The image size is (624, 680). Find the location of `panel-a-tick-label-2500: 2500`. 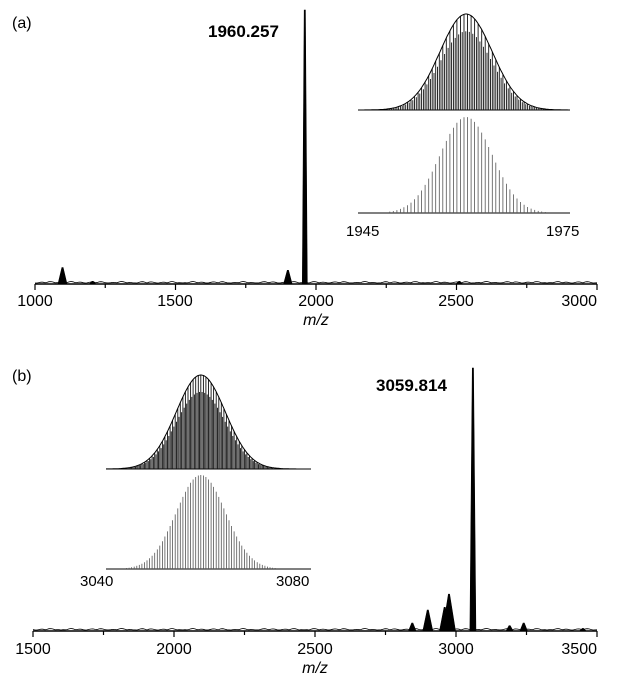

panel-a-tick-label-2500: 2500 is located at coordinates (456, 301).